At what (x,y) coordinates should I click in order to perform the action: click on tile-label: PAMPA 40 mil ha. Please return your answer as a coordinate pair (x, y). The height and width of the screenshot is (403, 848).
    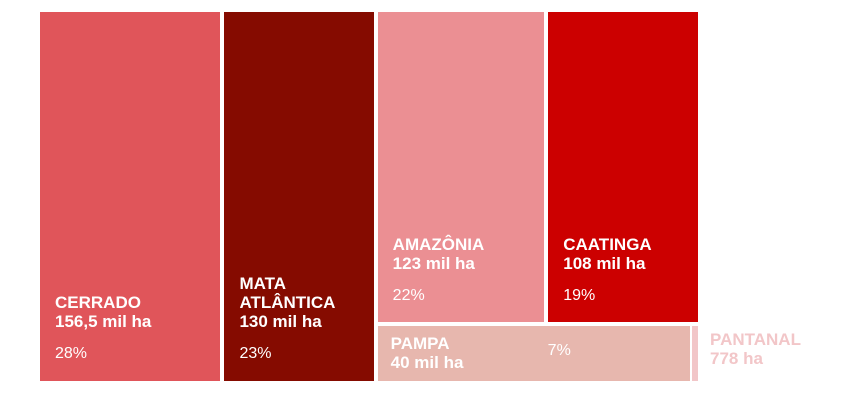
    Looking at the image, I should click on (427, 353).